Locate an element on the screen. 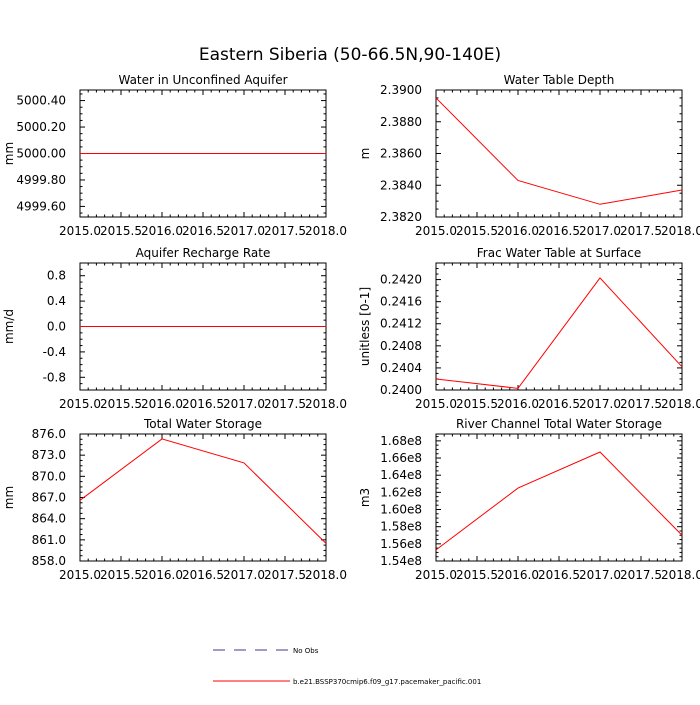 The width and height of the screenshot is (700, 705). y-tick-label: 867.0 is located at coordinates (49, 498).